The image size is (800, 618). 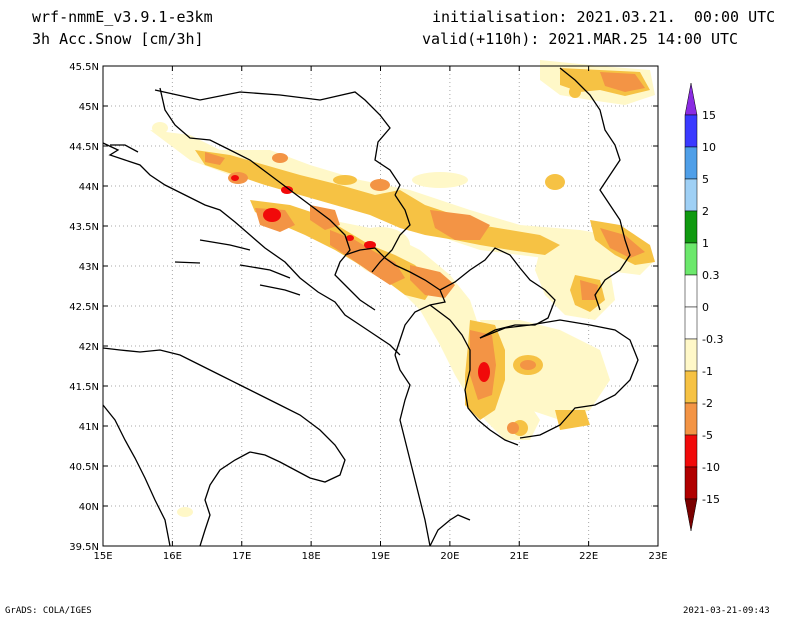 I want to click on footer-timestamp: 2021-03-21-09:43, so click(x=726, y=611).